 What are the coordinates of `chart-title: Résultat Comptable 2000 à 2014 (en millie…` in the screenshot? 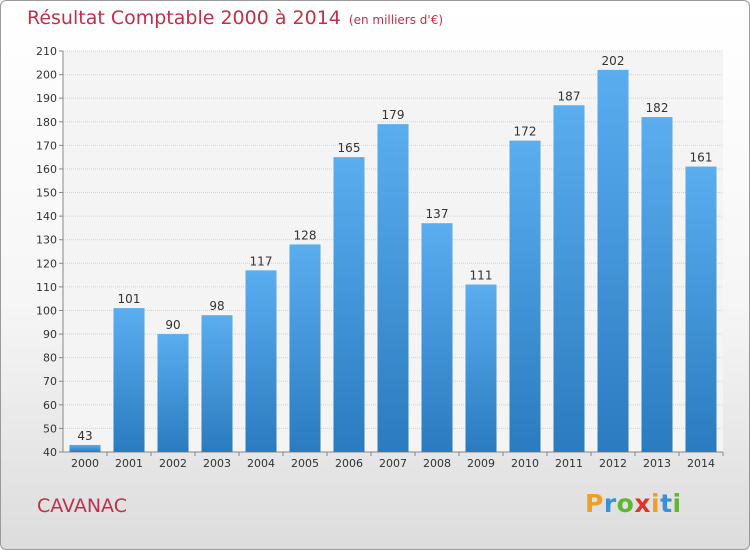 It's located at (235, 18).